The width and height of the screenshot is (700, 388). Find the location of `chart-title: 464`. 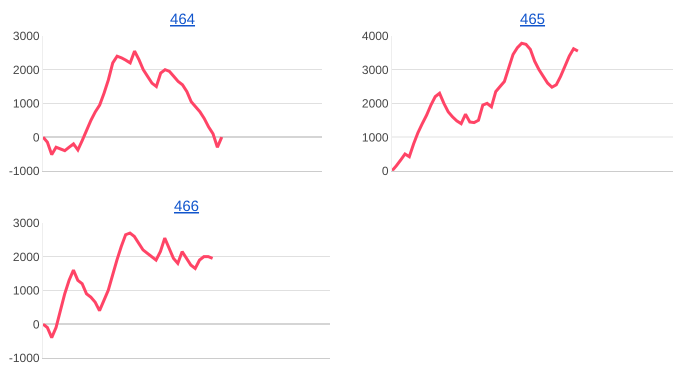

chart-title: 464 is located at coordinates (183, 19).